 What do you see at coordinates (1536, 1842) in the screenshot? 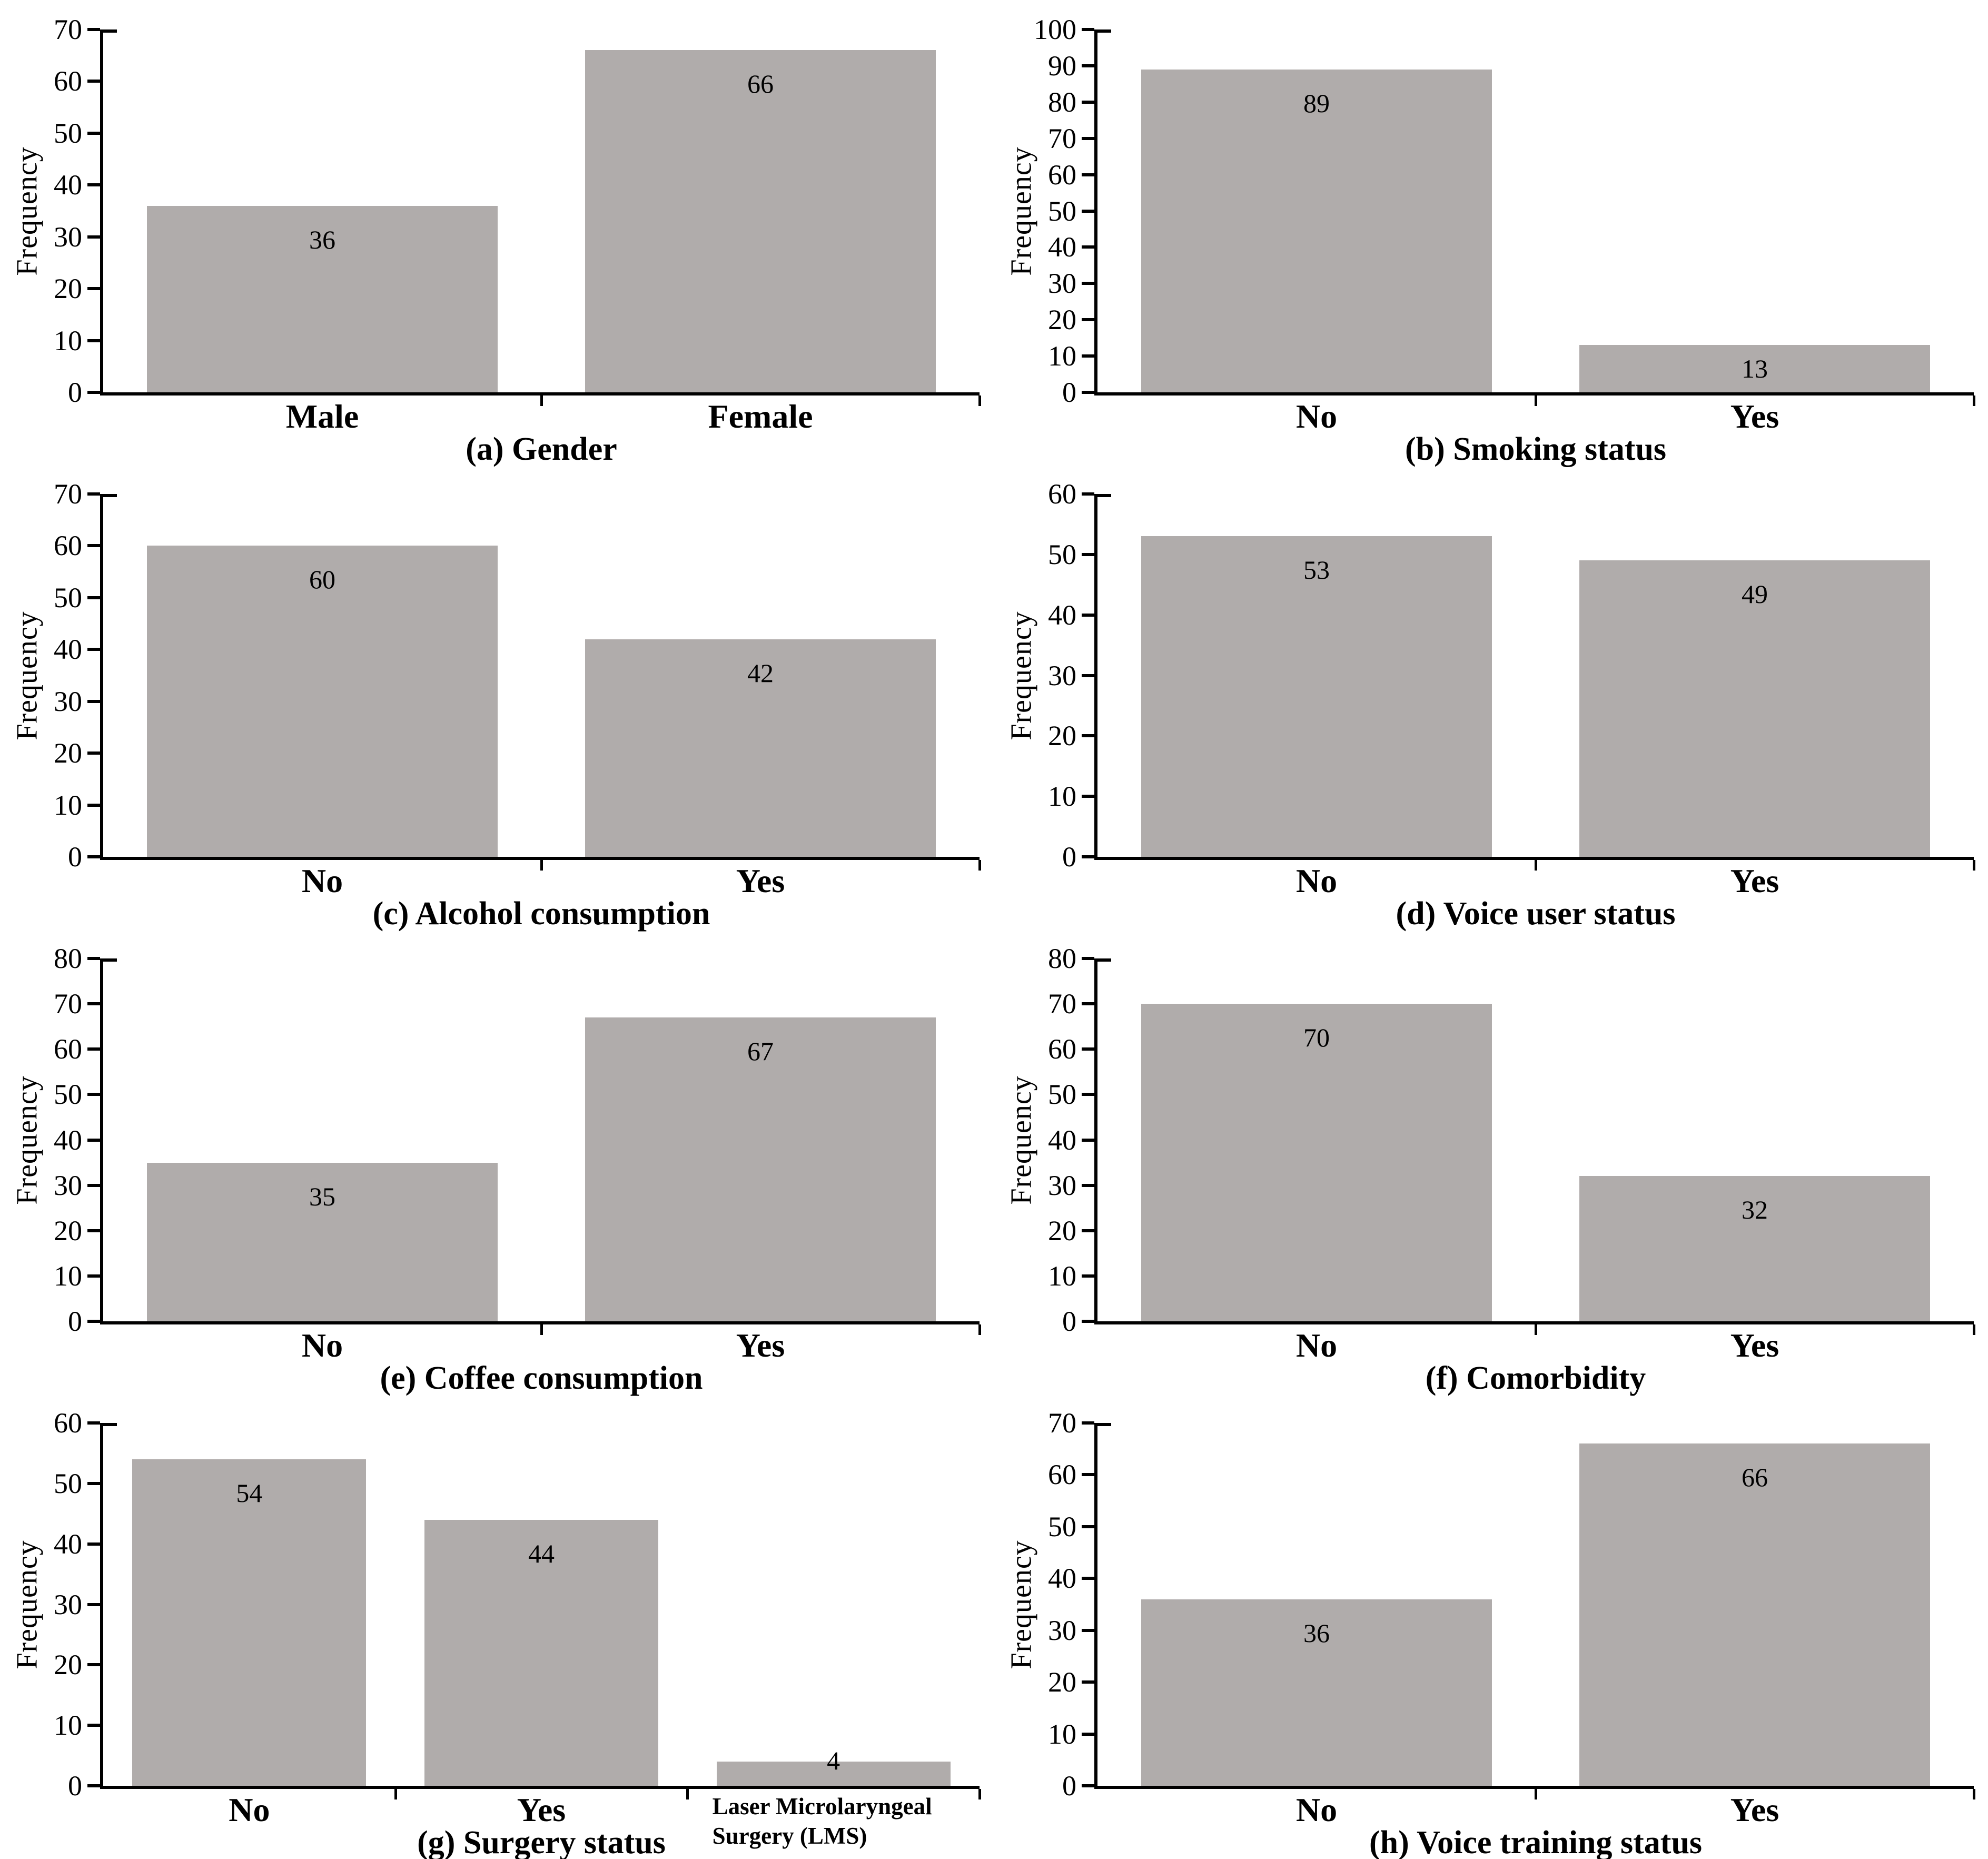
I see `chart-caption: (h) Voice training status` at bounding box center [1536, 1842].